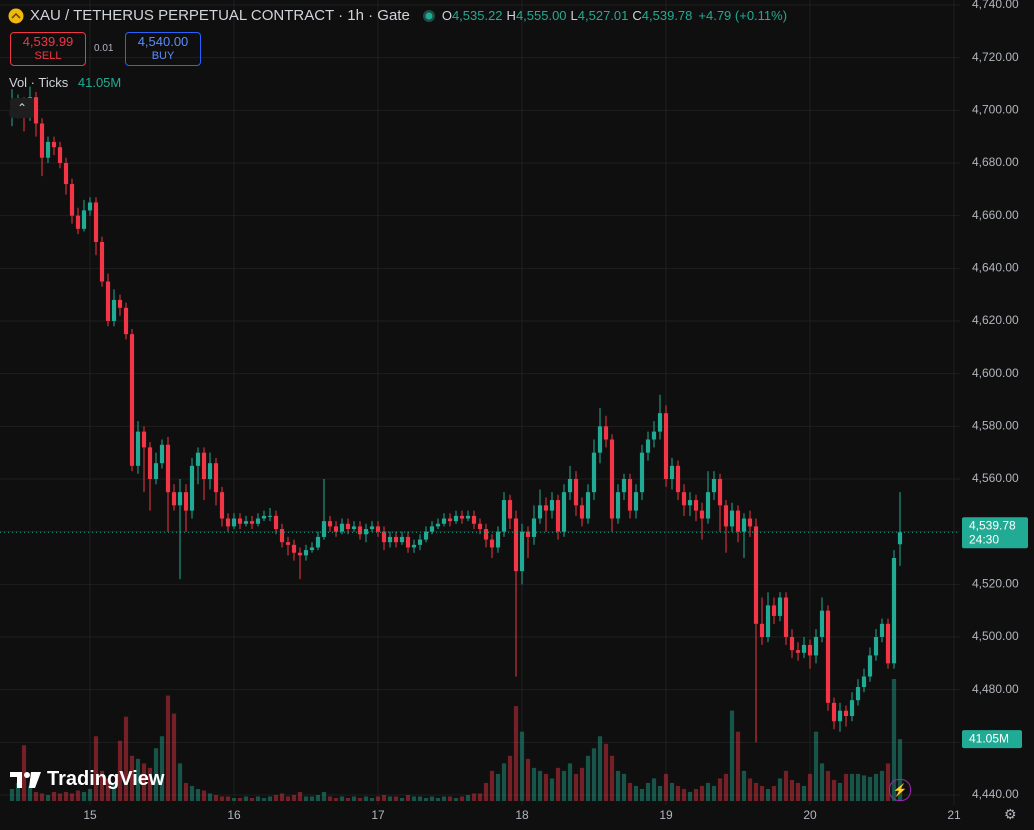  Describe the element at coordinates (163, 49) in the screenshot. I see `buy-button: 4,540.00 BUY` at that location.